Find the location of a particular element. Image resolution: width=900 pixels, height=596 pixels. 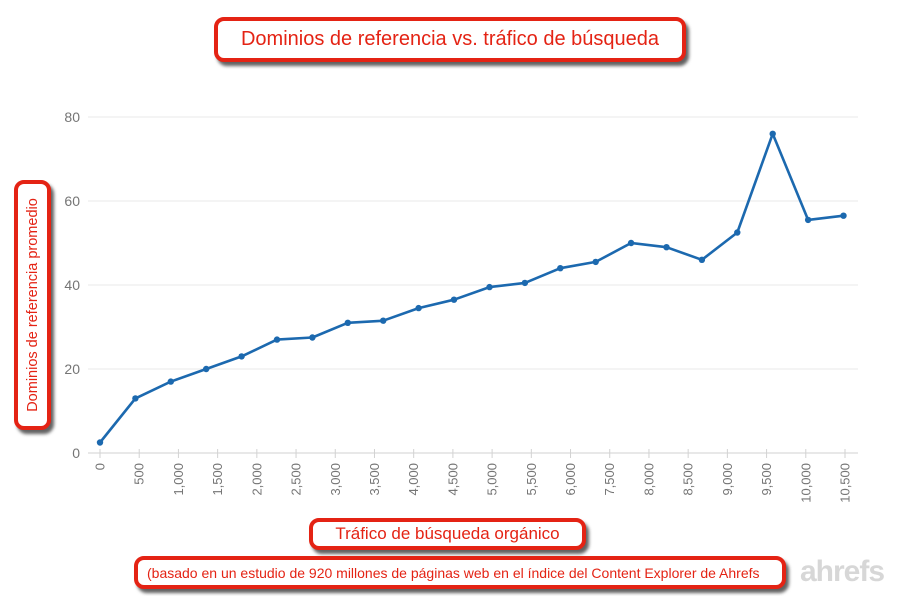

x-tick-label: 8,000 is located at coordinates (648, 479).